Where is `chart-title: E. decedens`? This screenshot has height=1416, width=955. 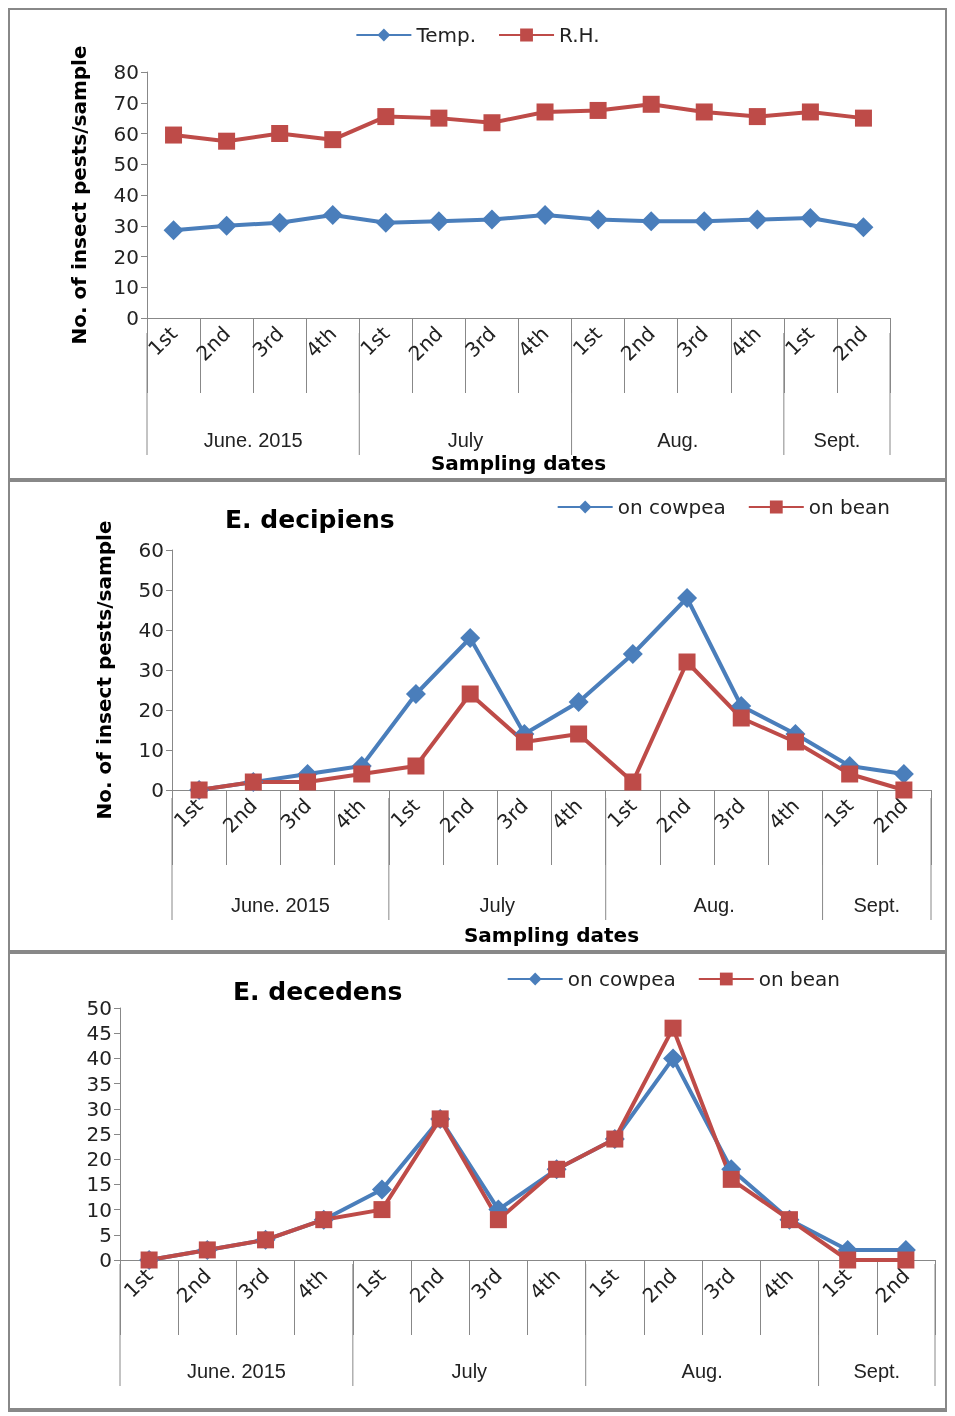 chart-title: E. decedens is located at coordinates (318, 991).